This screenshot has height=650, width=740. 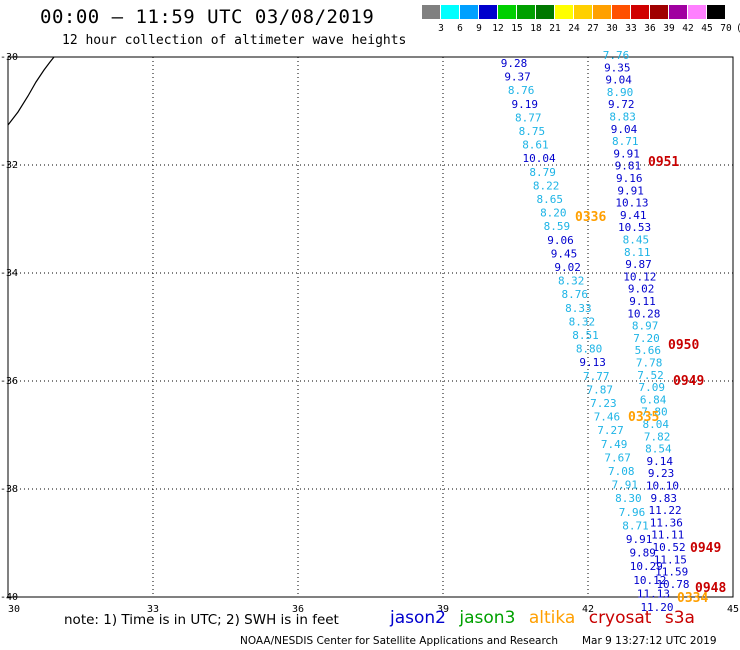 I want to click on y-tick-label: -38, so click(x=9, y=489).